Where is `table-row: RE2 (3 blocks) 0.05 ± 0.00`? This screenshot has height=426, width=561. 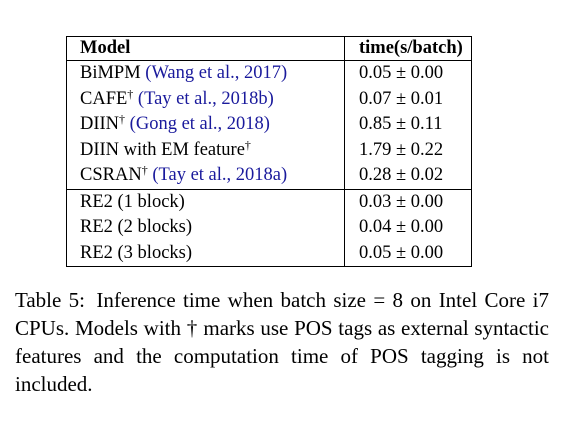
table-row: RE2 (3 blocks) 0.05 ± 0.00 is located at coordinates (269, 253).